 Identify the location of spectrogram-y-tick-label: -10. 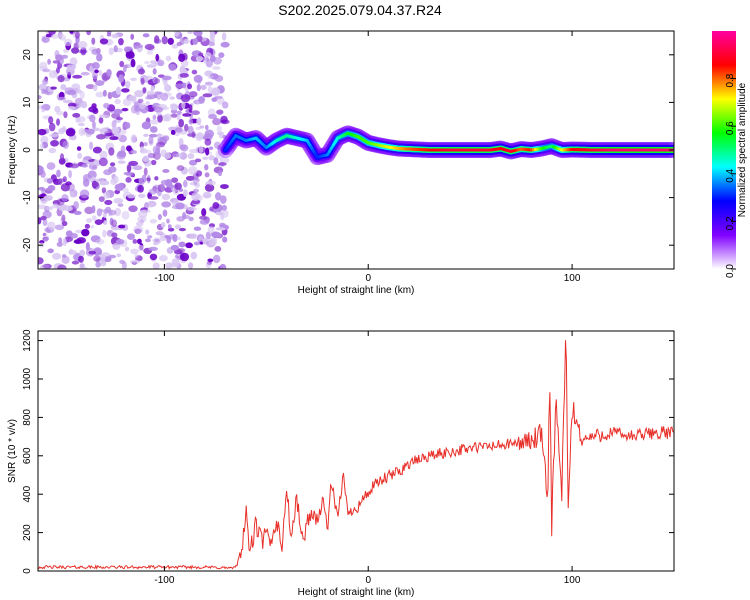
(27, 197).